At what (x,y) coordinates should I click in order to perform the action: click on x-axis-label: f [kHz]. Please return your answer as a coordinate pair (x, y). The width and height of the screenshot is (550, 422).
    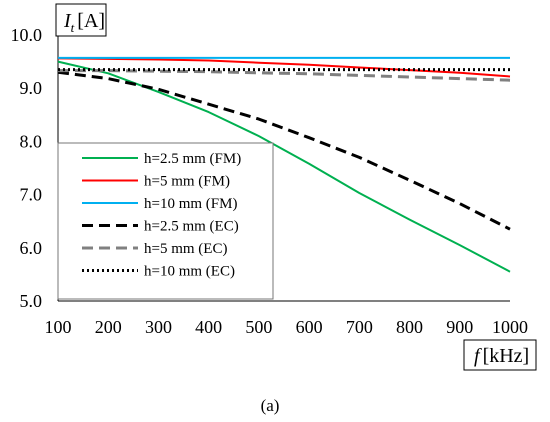
    Looking at the image, I should click on (501, 356).